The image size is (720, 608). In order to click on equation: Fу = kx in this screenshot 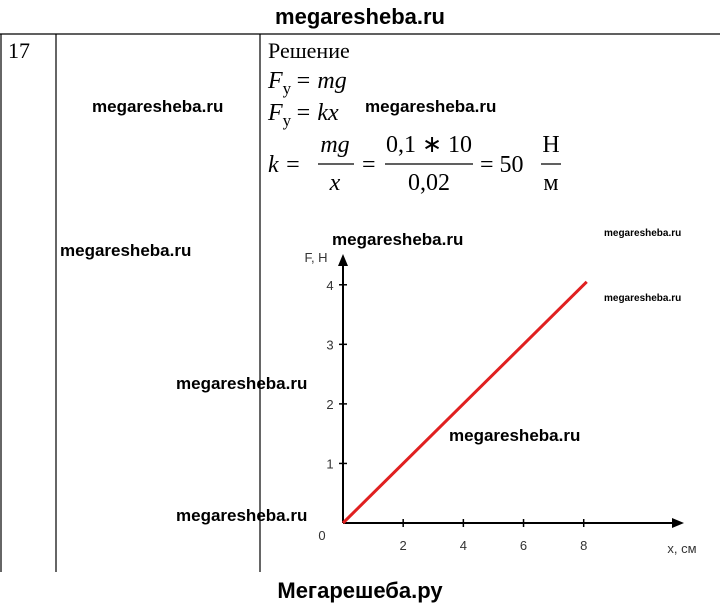, I will do `click(303, 115)`.